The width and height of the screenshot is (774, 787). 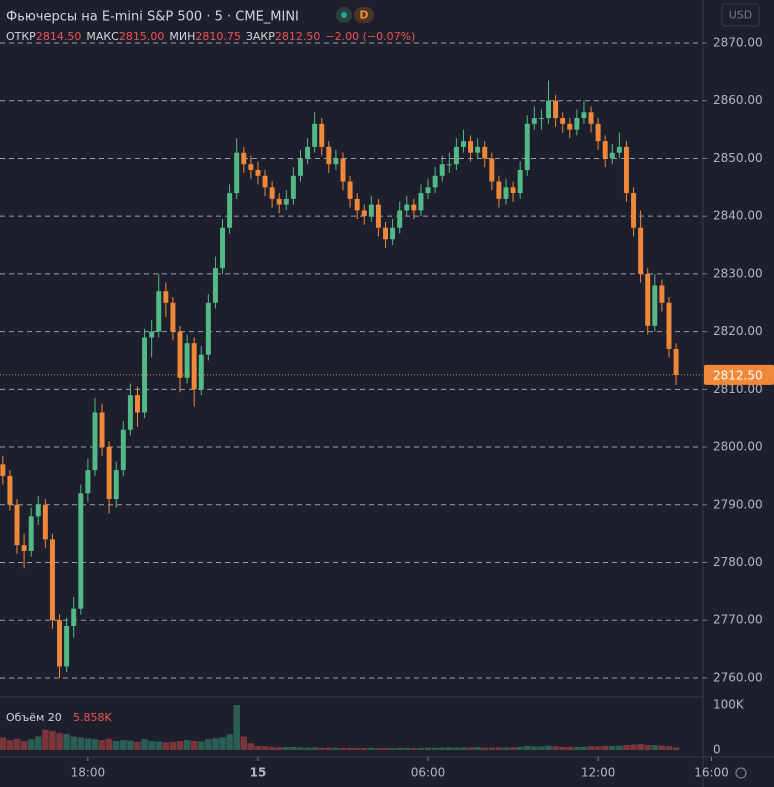 I want to click on y-tick-label: 2820.00, so click(x=738, y=331).